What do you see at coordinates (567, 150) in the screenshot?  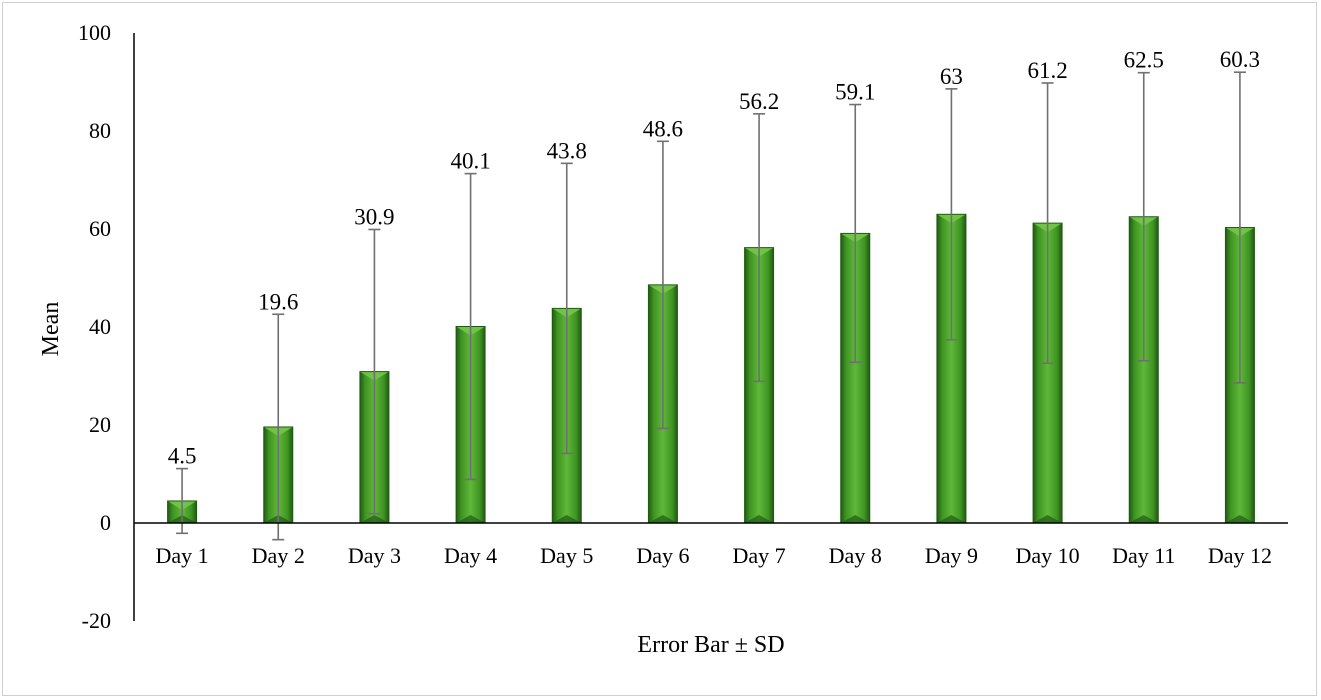 I see `data-label: 43.8` at bounding box center [567, 150].